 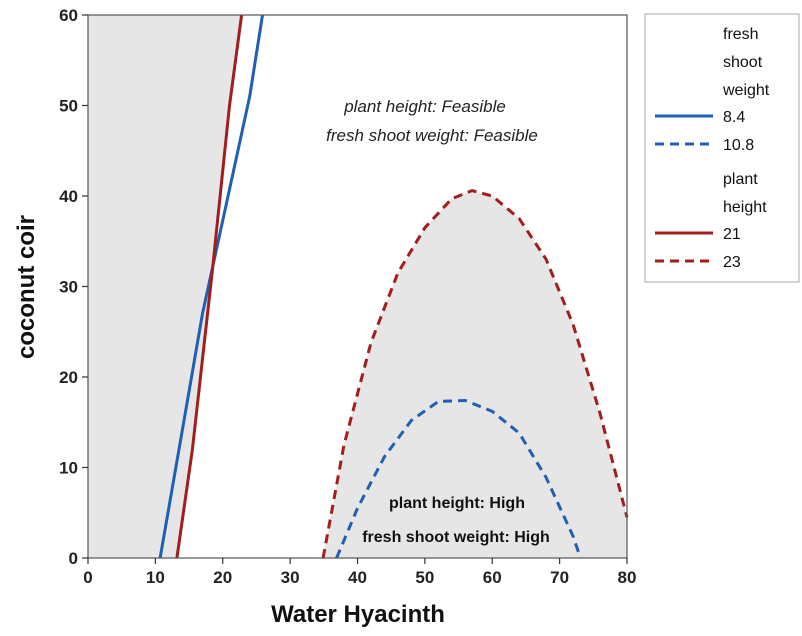 What do you see at coordinates (746, 90) in the screenshot?
I see `legend-group1-title-line3: weight` at bounding box center [746, 90].